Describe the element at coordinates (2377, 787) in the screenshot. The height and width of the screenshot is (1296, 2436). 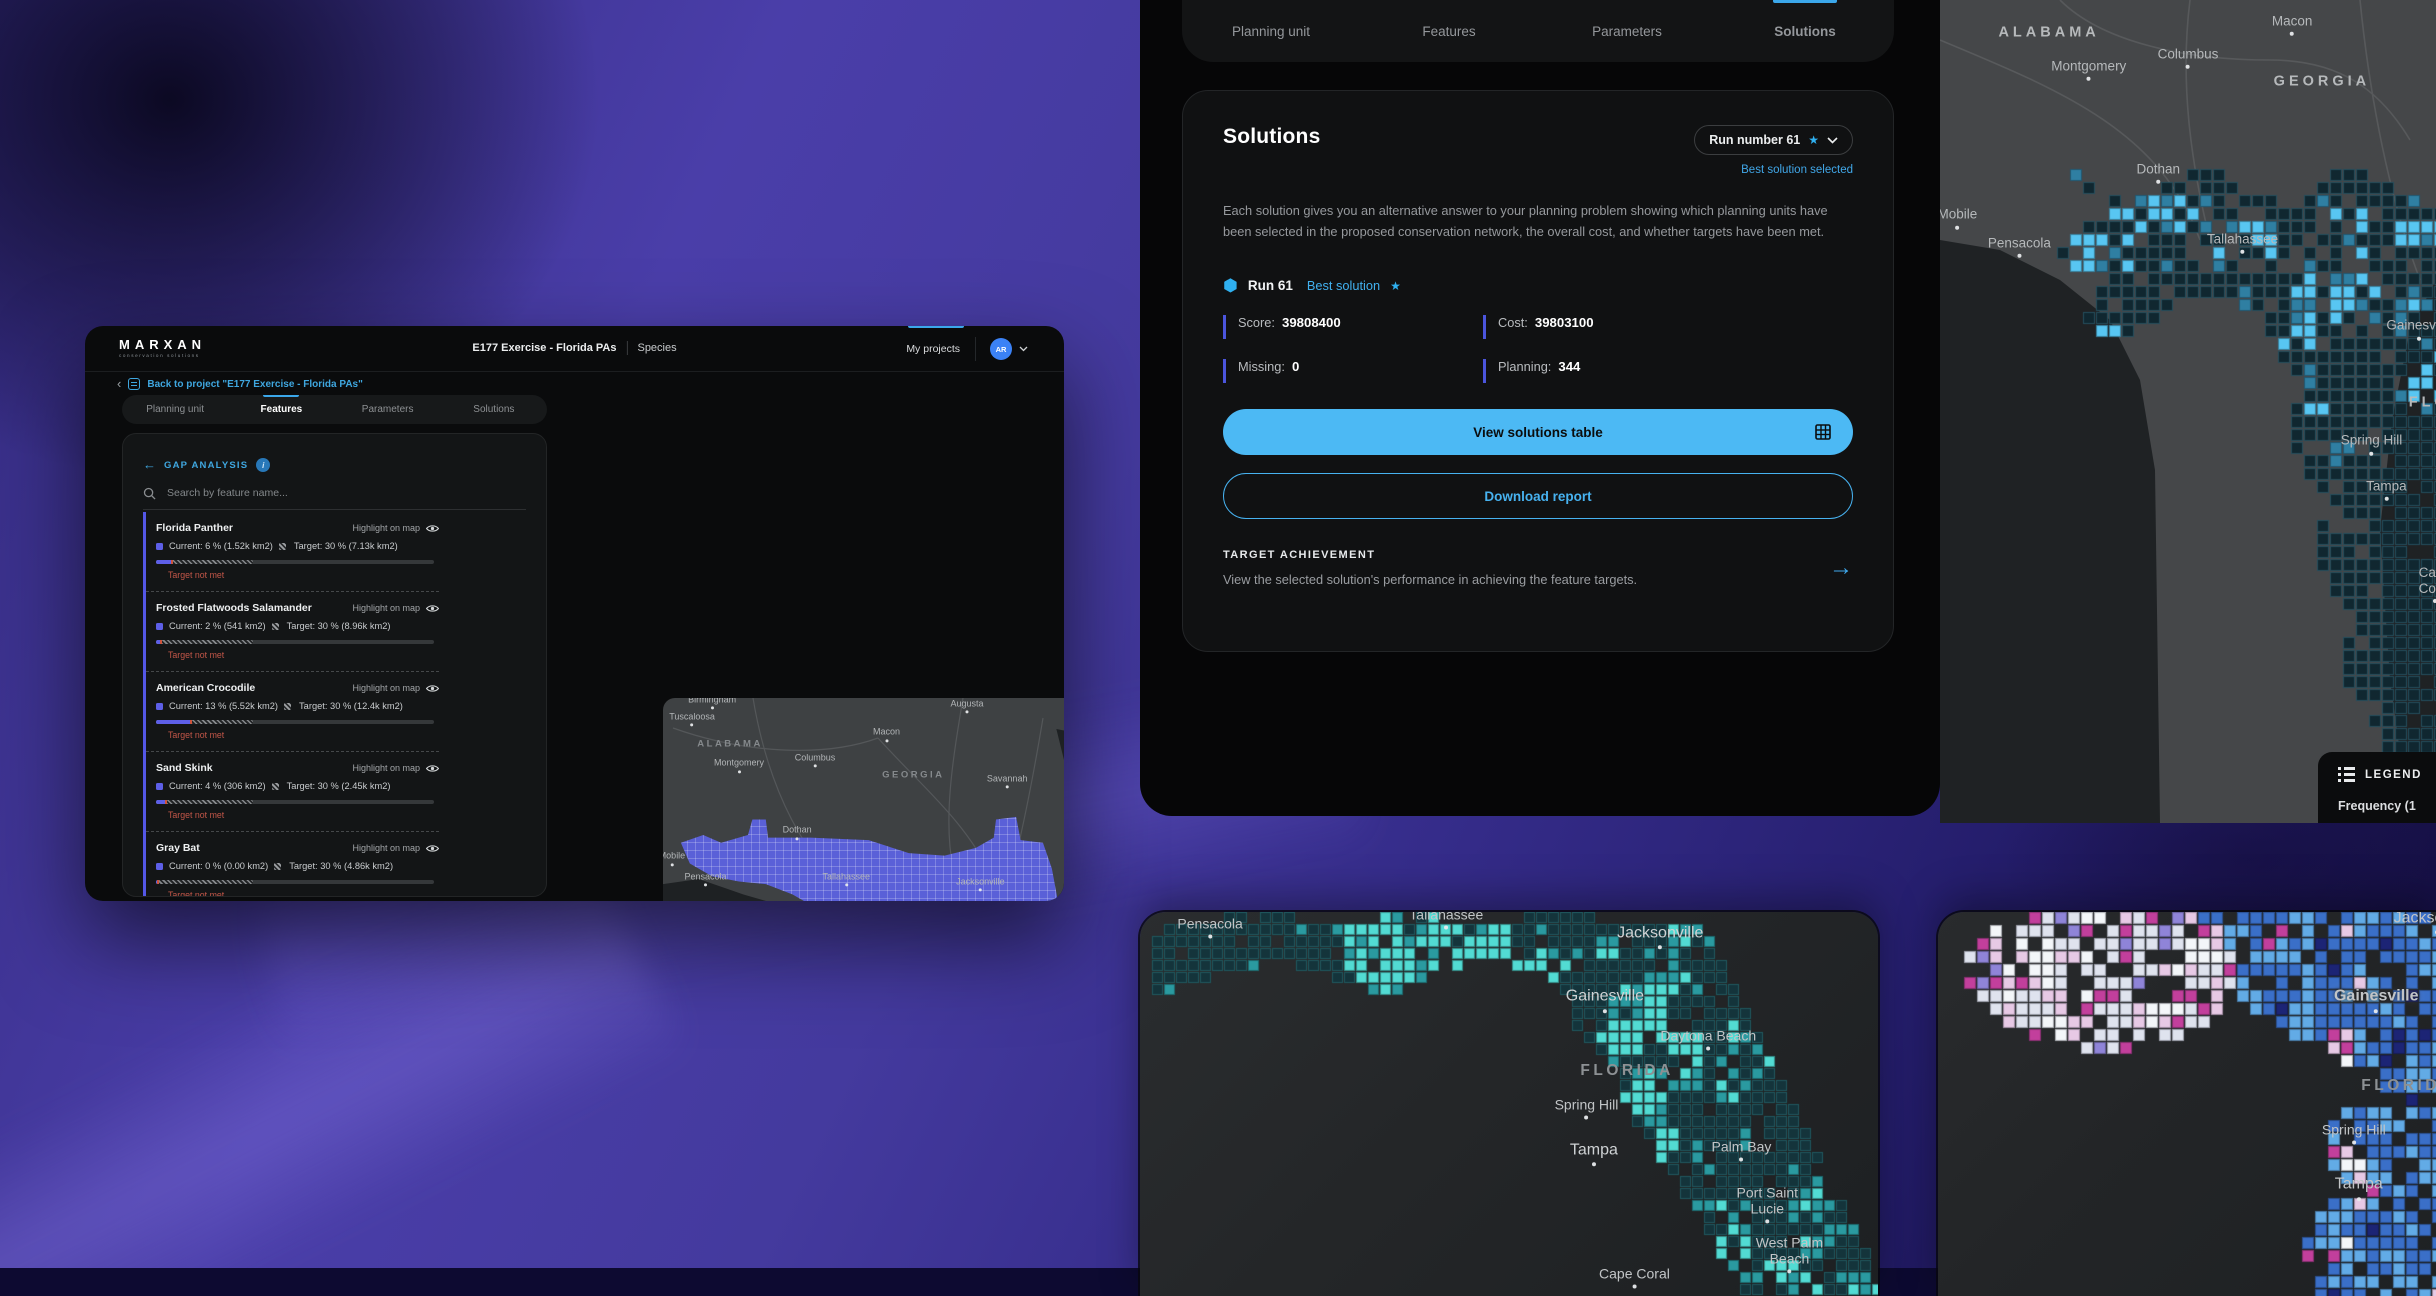
I see `legend-panel: LEGEND Frequency (1` at that location.